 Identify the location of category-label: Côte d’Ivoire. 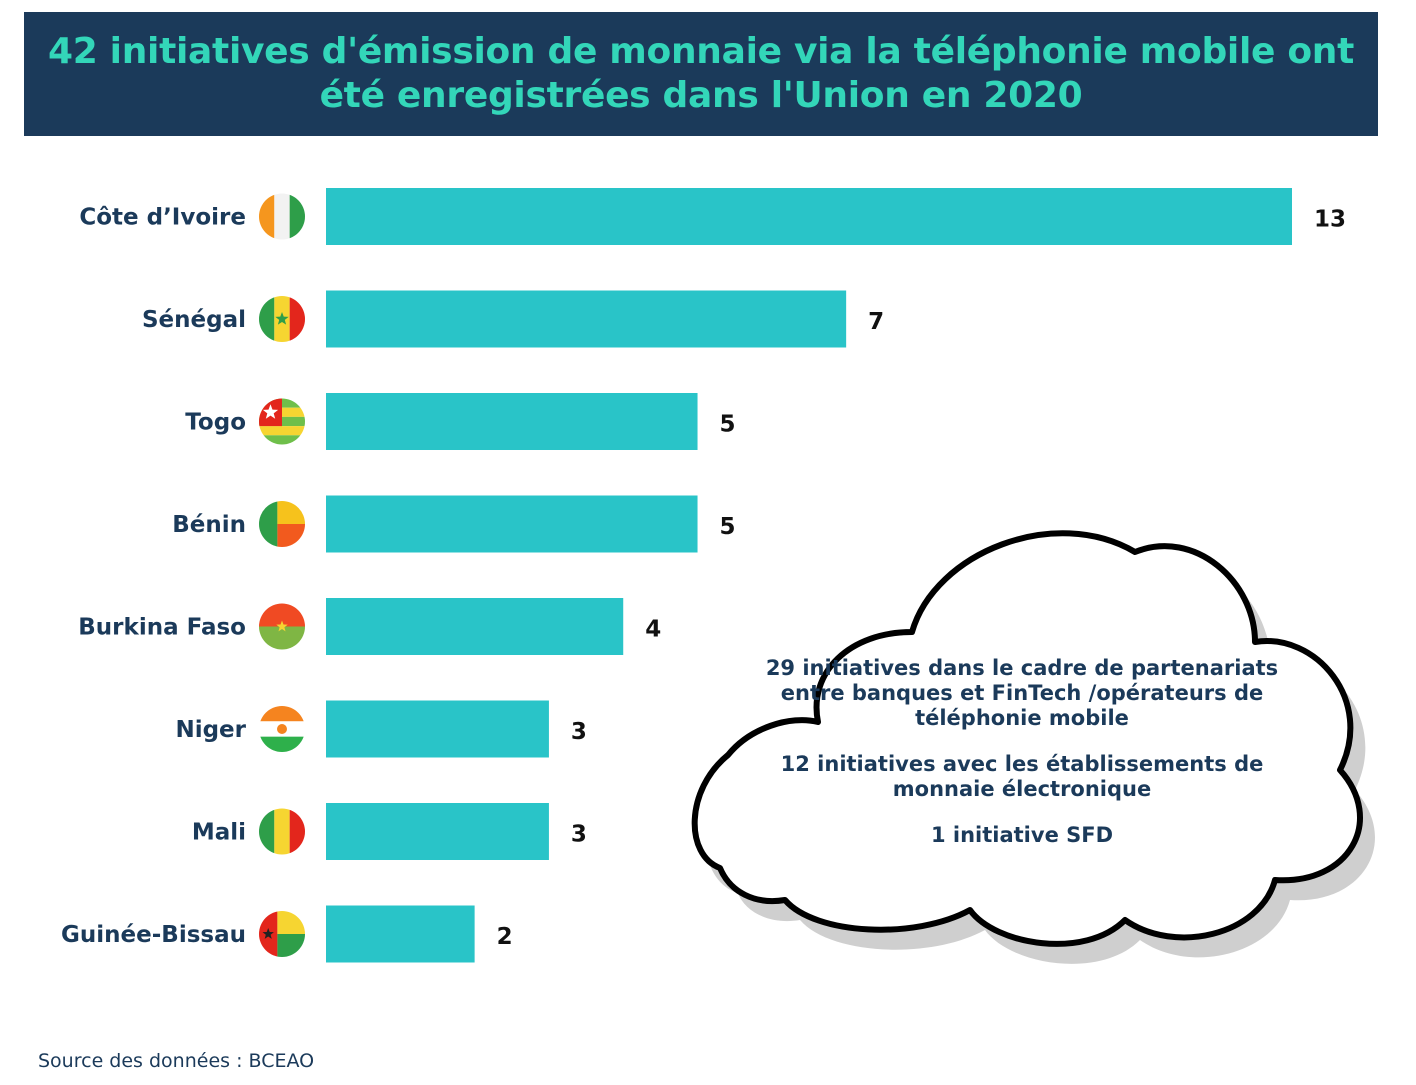
(162, 218).